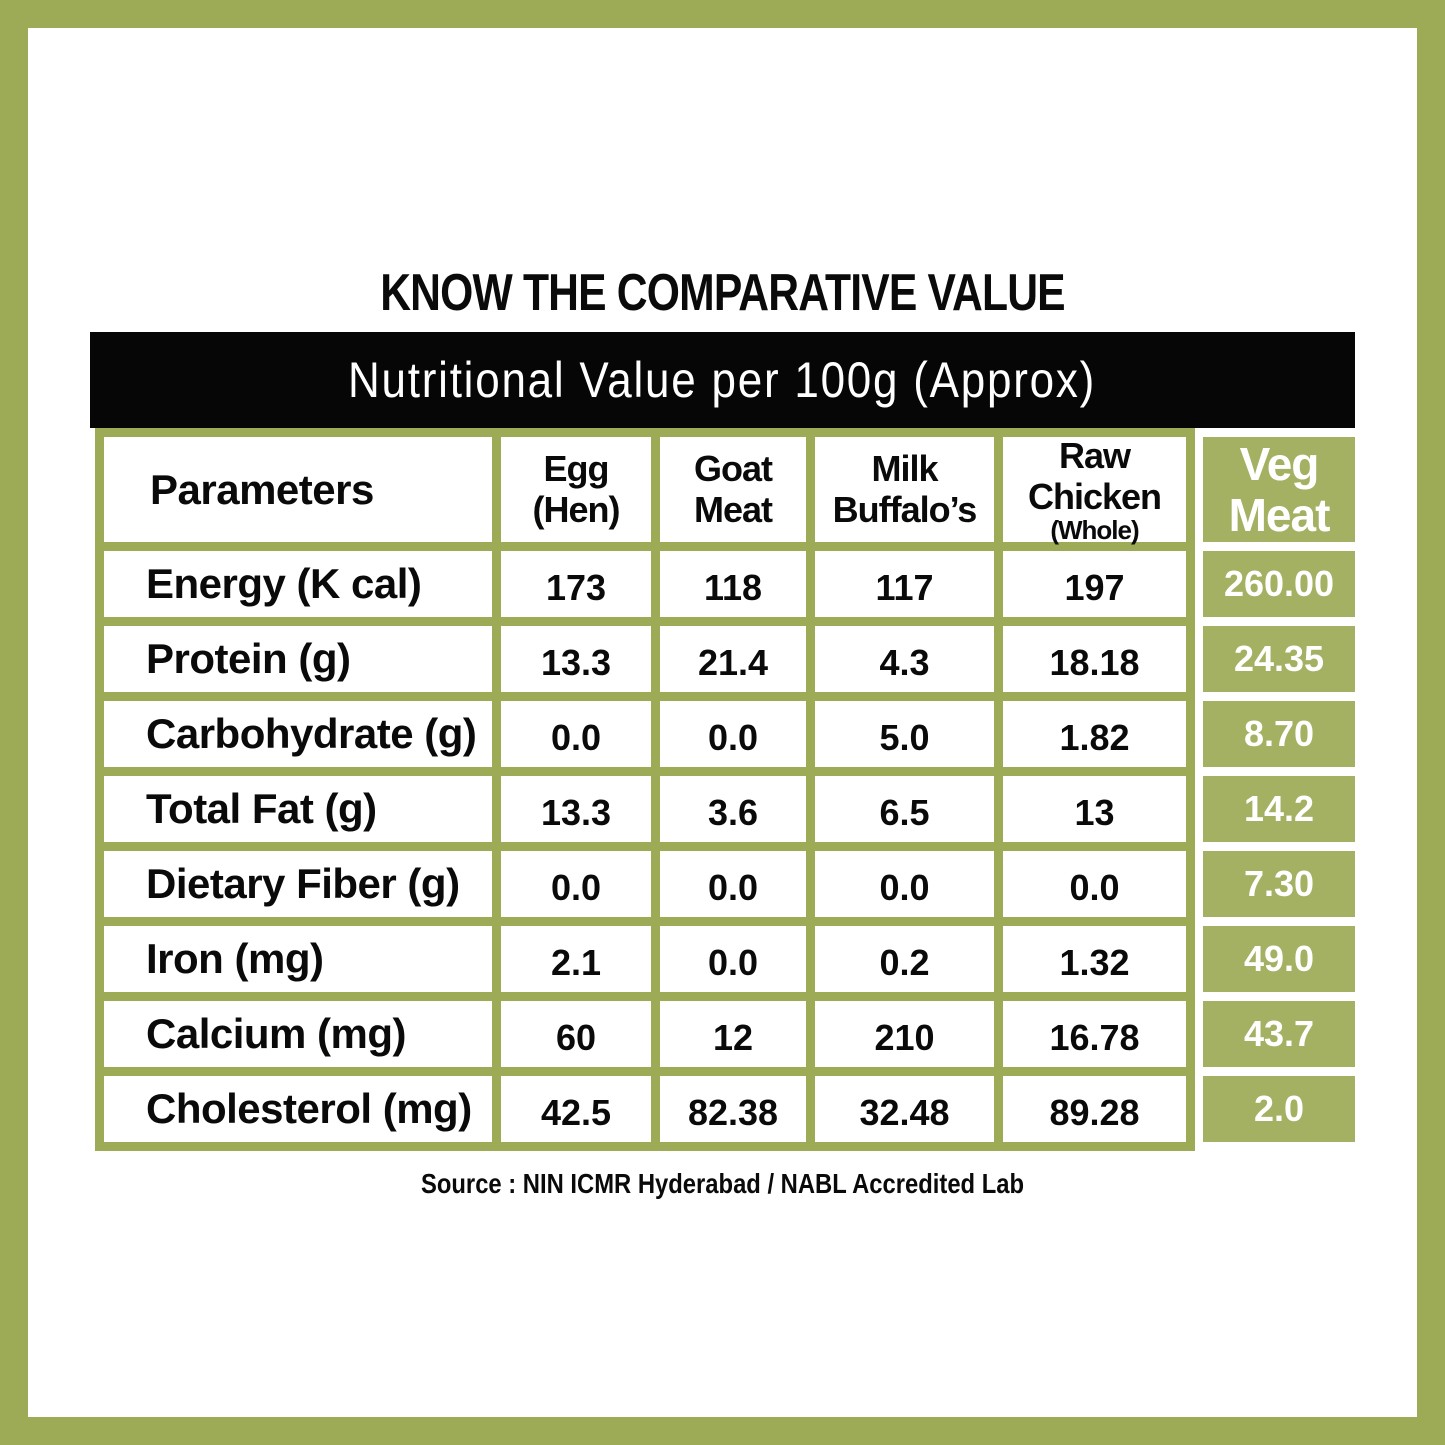 The image size is (1445, 1445). Describe the element at coordinates (298, 959) in the screenshot. I see `row-label-iron: Iron (mg)` at that location.